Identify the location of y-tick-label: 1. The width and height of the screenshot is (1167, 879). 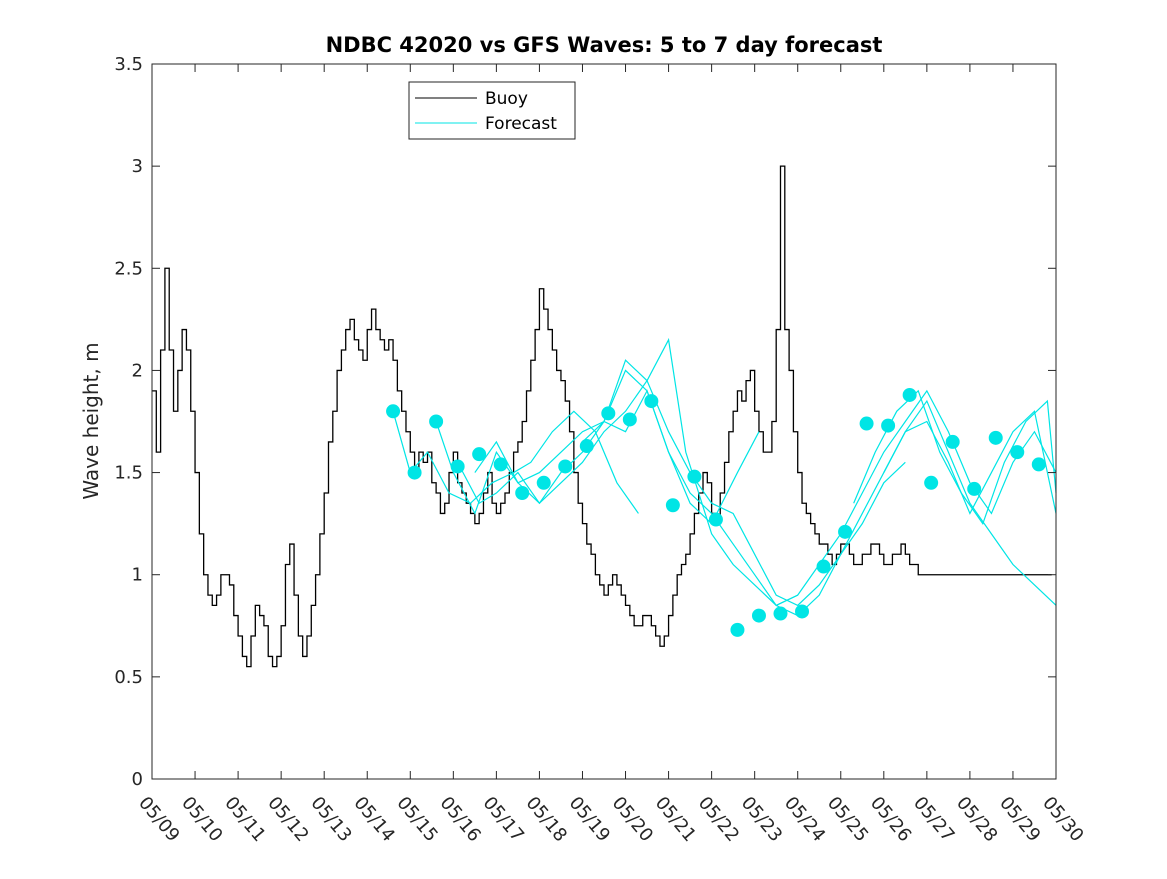
(137, 575).